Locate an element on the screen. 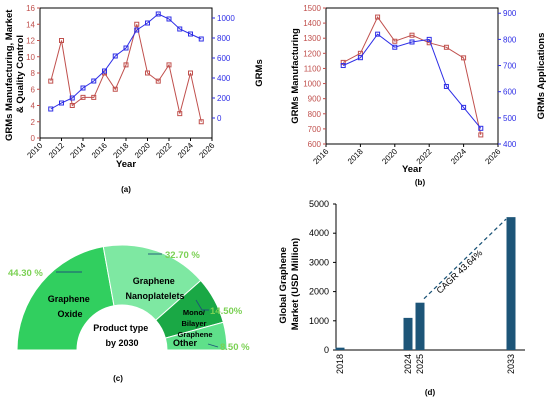  slice-label-graphene-nanoplatelets: Graphene Nanoplatelets is located at coordinates (154, 288).